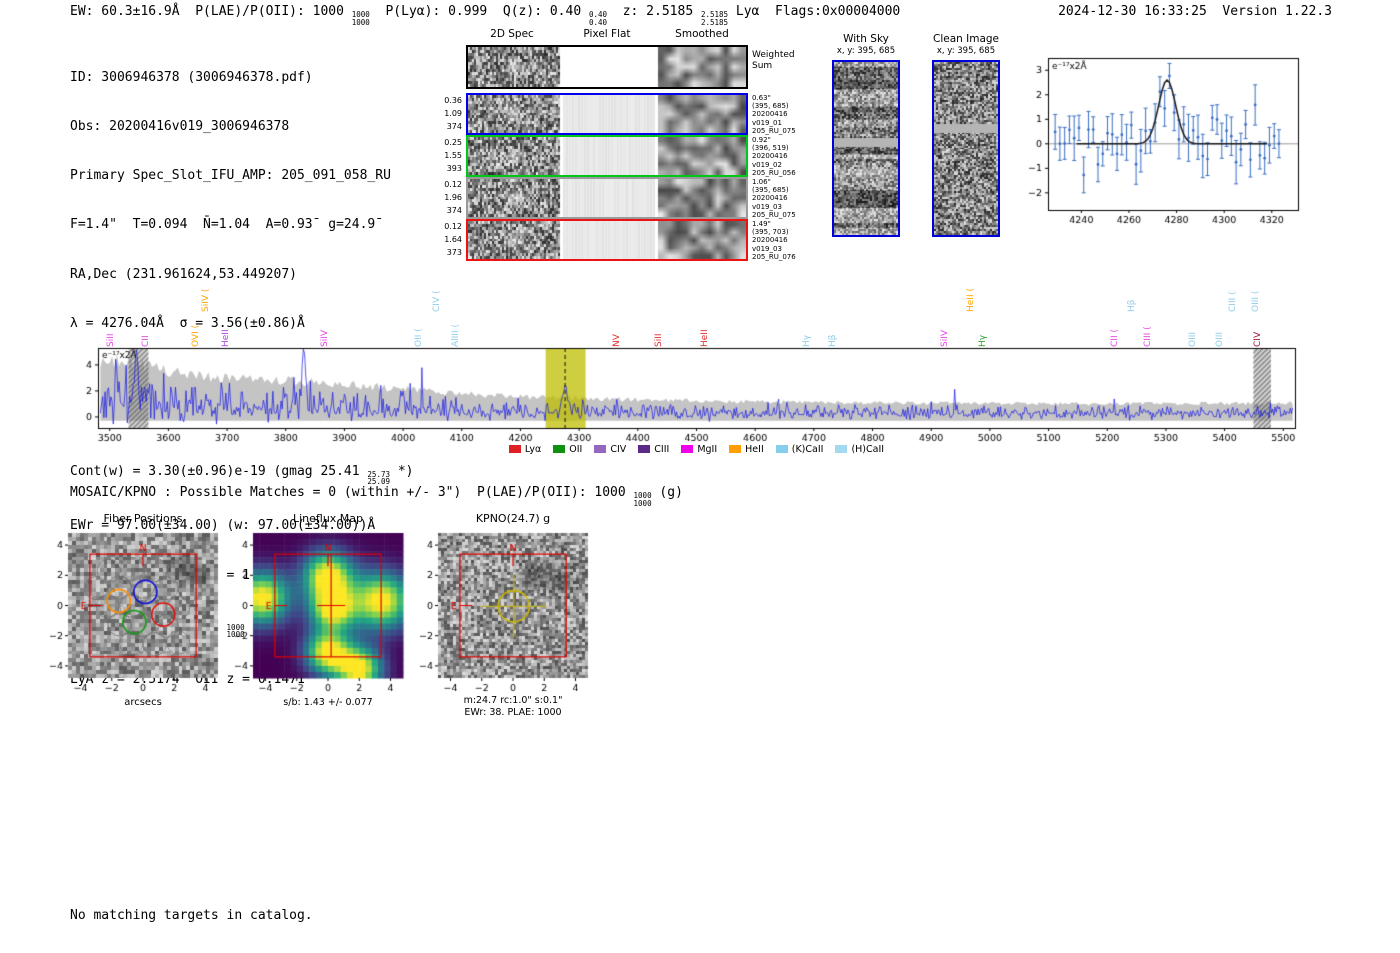 This screenshot has height=953, width=1400. I want to click on info-ra-dec: RA,Dec (231.961624,53.449207), so click(183, 274).